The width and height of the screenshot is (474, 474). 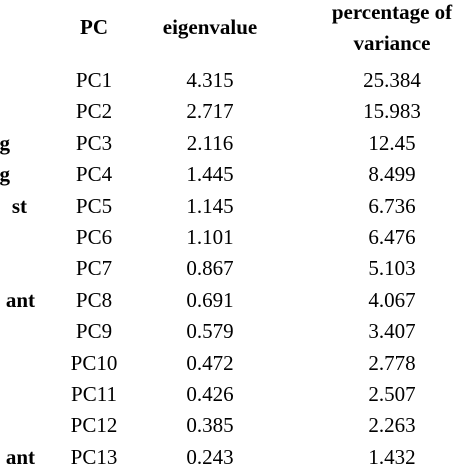 I want to click on eigenvalue-cell: 1.445, so click(x=210, y=174).